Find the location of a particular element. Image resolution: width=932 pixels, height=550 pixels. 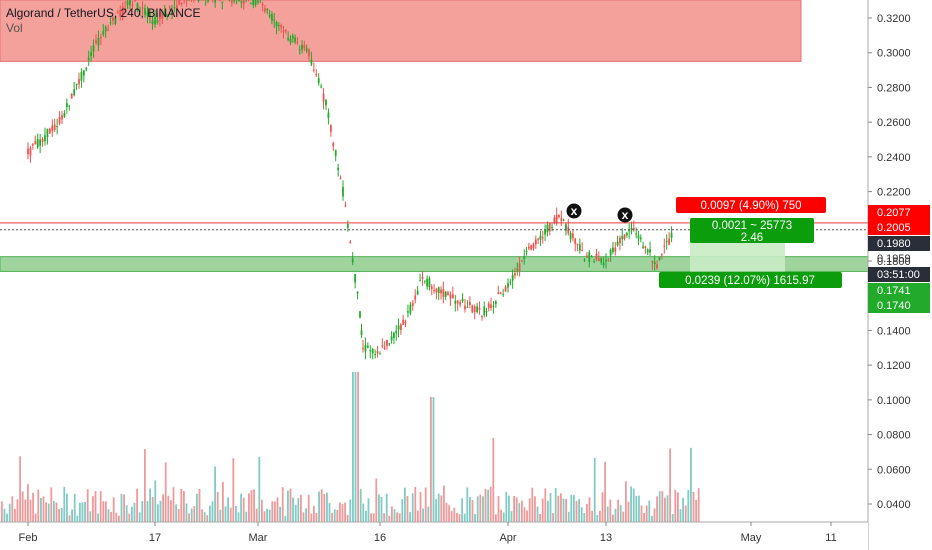

y-tick-label: 0.2800 is located at coordinates (894, 88).